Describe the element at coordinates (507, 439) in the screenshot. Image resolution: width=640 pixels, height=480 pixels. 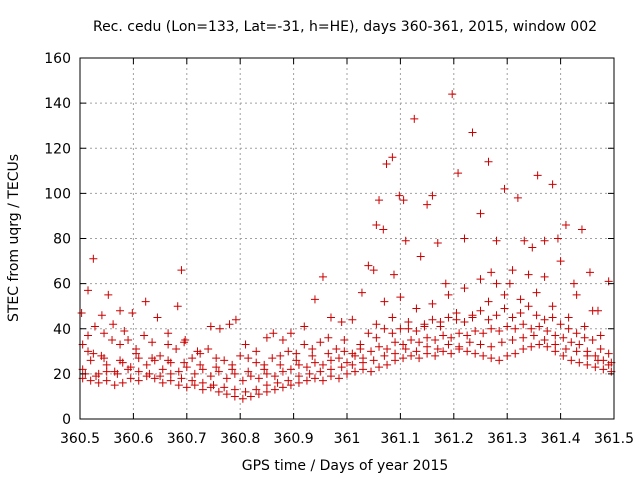
I see `x-tick-label: 361.3` at that location.